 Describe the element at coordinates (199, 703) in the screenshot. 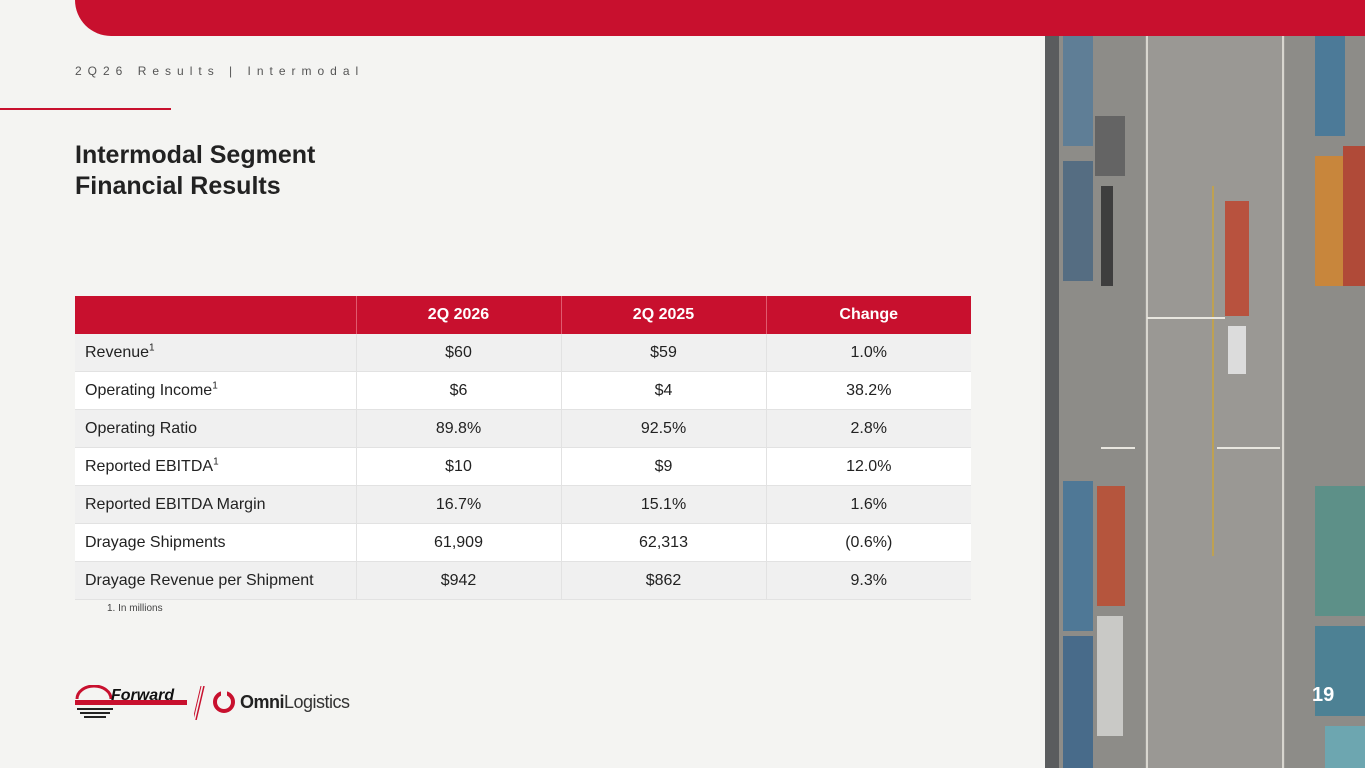

I see `logo-separator` at that location.